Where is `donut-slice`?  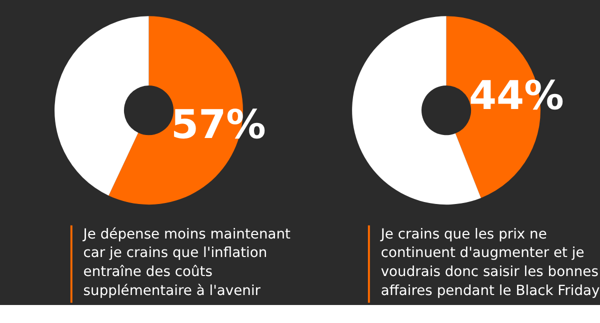
donut-slice is located at coordinates (101, 106).